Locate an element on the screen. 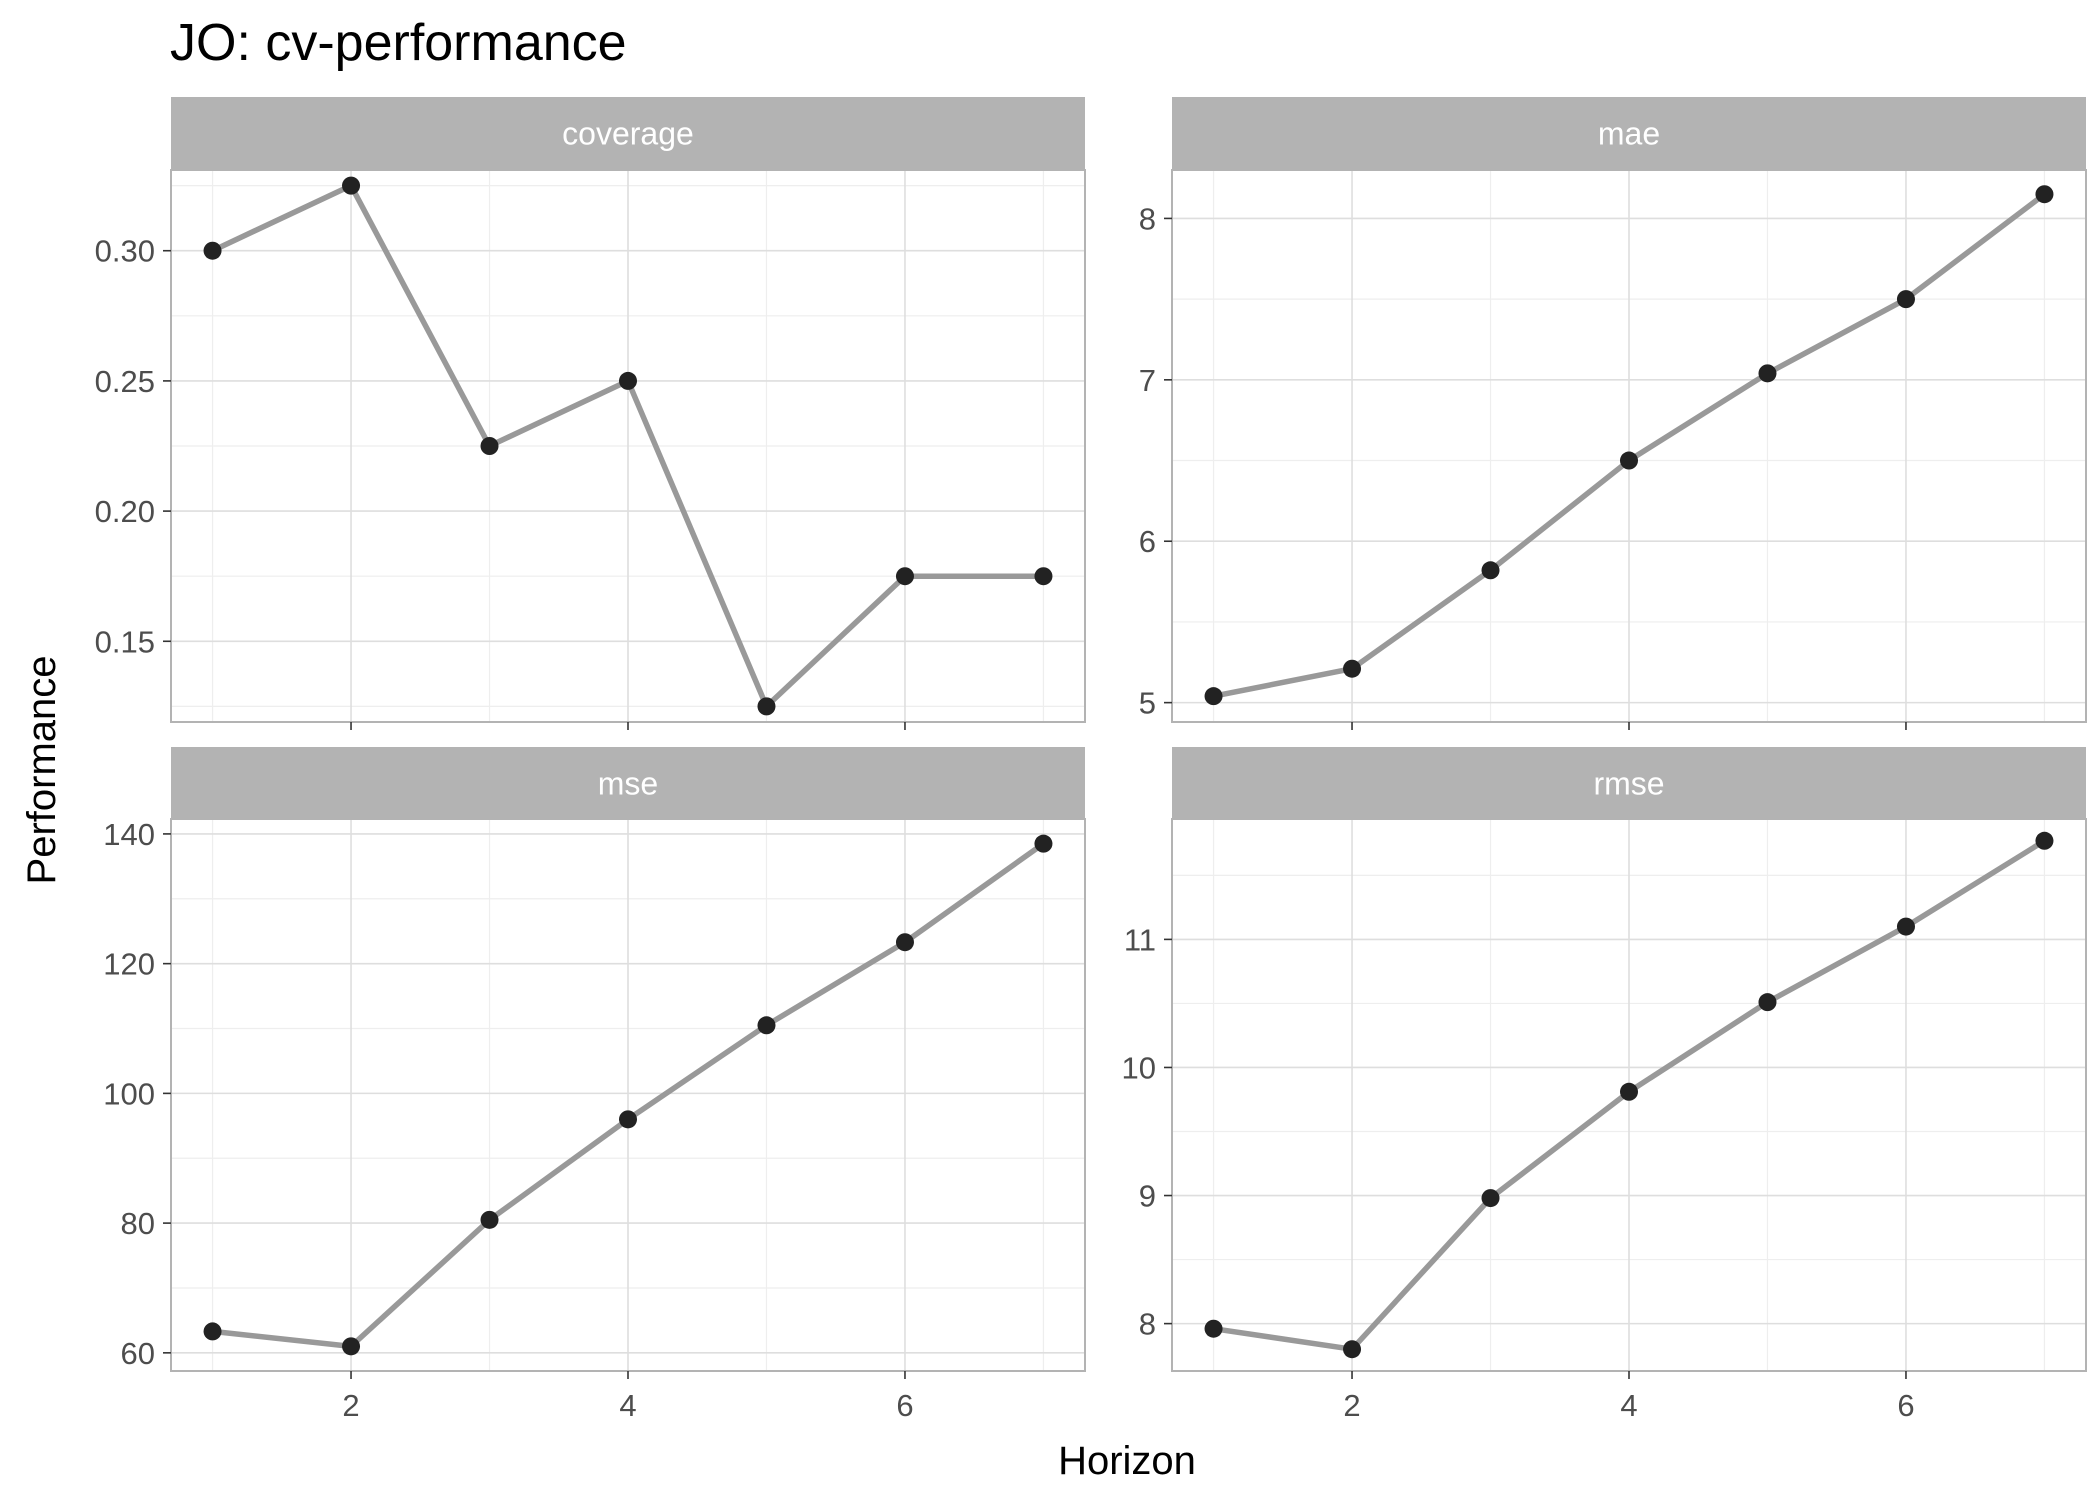 This screenshot has height=1500, width=2100. x-axis-title: Horizon is located at coordinates (1127, 1461).